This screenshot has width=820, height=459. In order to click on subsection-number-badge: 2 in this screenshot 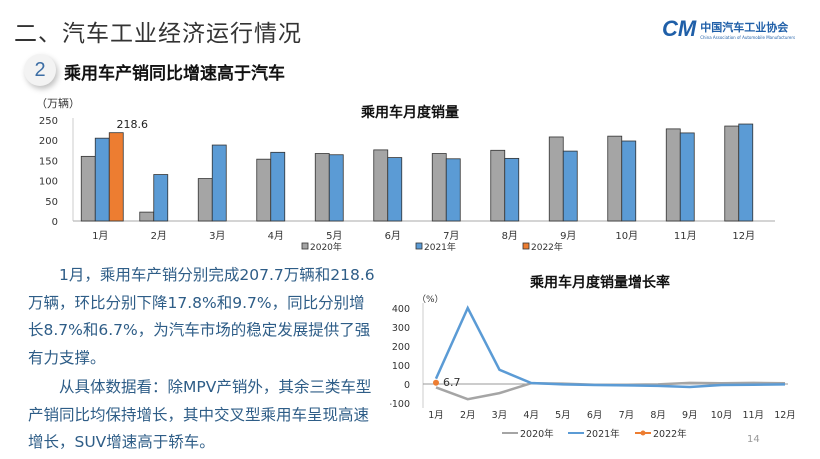, I will do `click(40, 70)`.